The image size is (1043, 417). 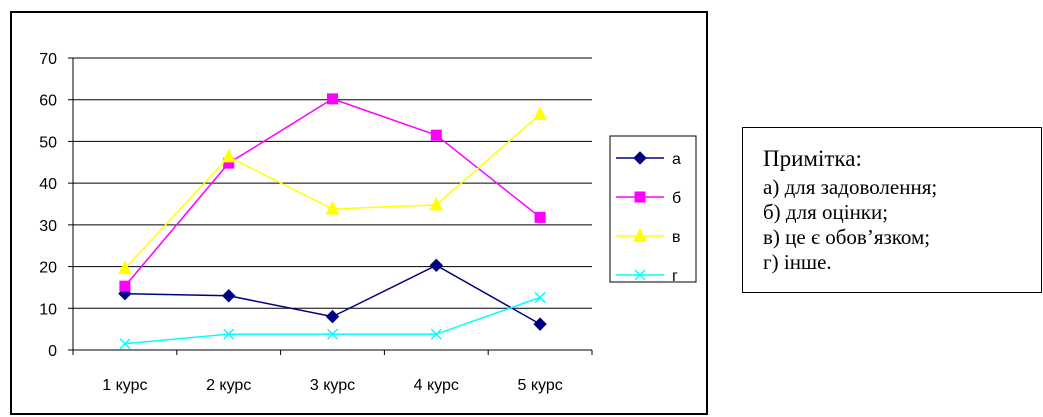 I want to click on legend-label: в, so click(x=676, y=237).